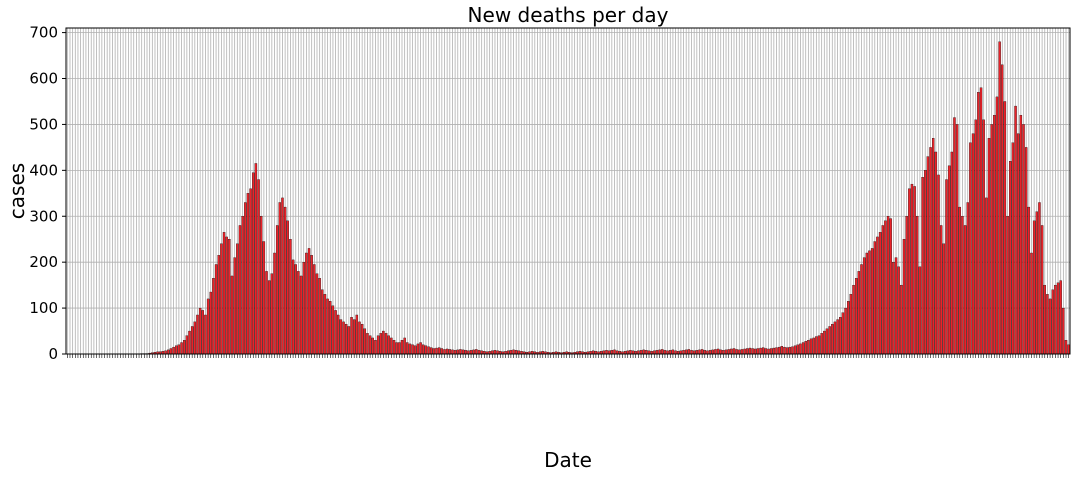 Image resolution: width=1083 pixels, height=478 pixels. Describe the element at coordinates (43, 170) in the screenshot. I see `y-tick-label: 400` at that location.